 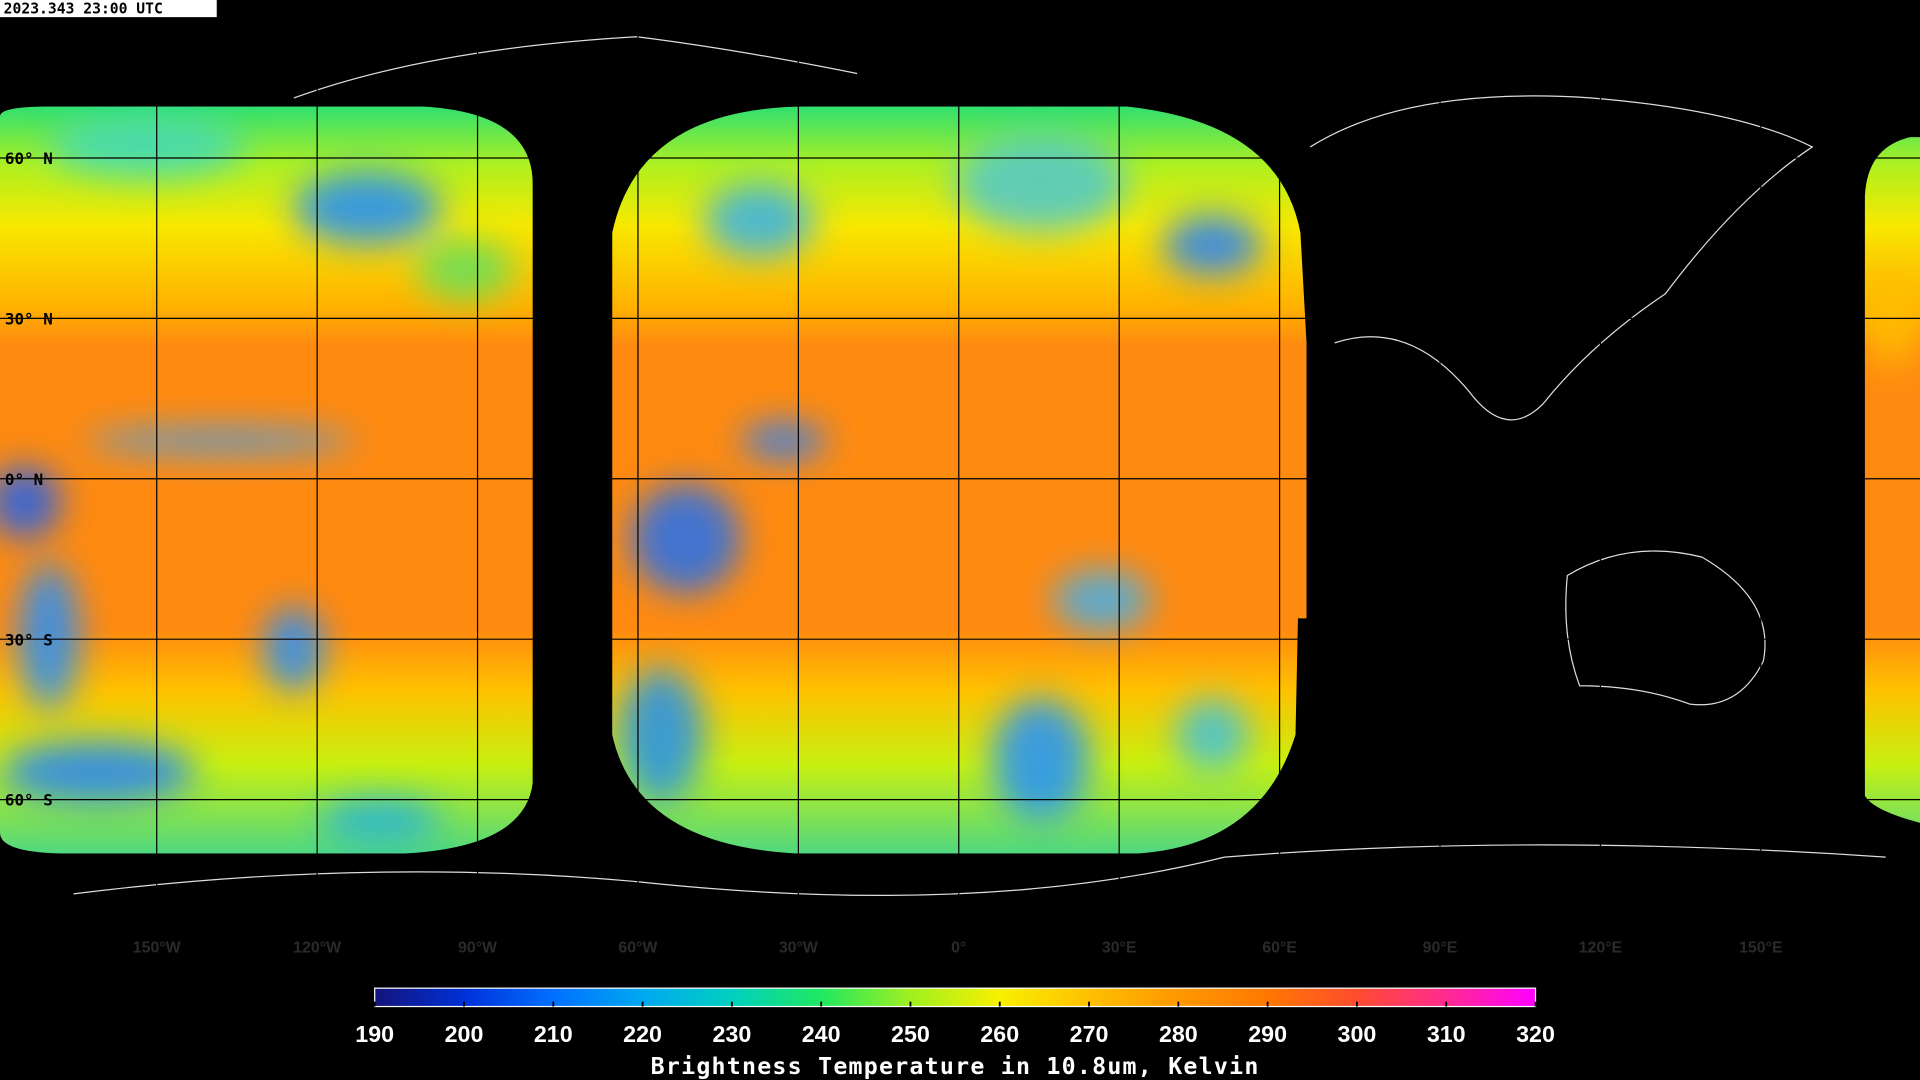 I want to click on colorbar-tick-label: 190, so click(x=374, y=1034).